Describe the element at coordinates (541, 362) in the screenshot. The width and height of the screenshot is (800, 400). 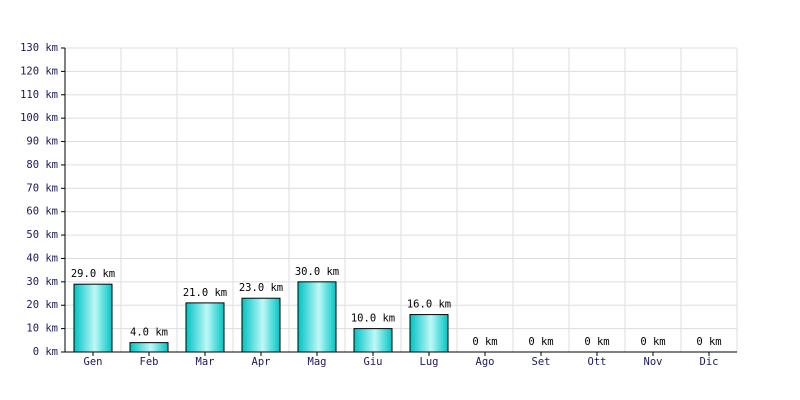
I see `x-tick-label: Set` at that location.